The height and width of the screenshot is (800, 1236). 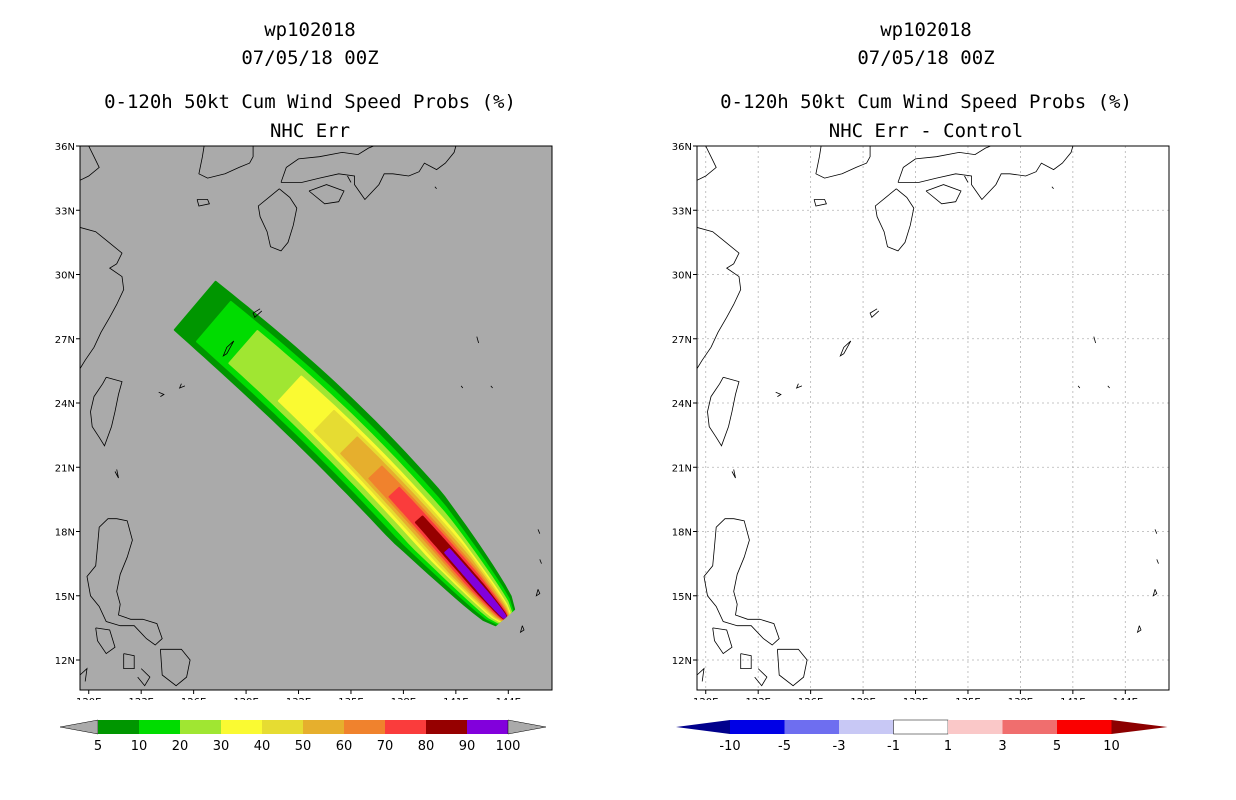 I want to click on prob-contour-90pct, so click(x=475, y=583).